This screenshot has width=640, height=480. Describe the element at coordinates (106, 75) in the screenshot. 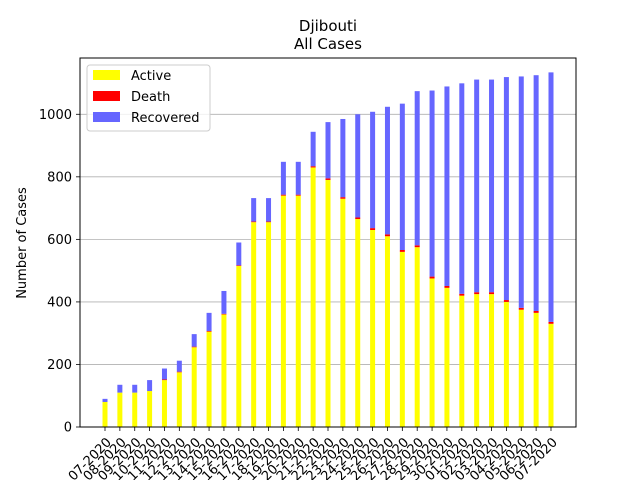

I see `legend-swatch-active` at that location.